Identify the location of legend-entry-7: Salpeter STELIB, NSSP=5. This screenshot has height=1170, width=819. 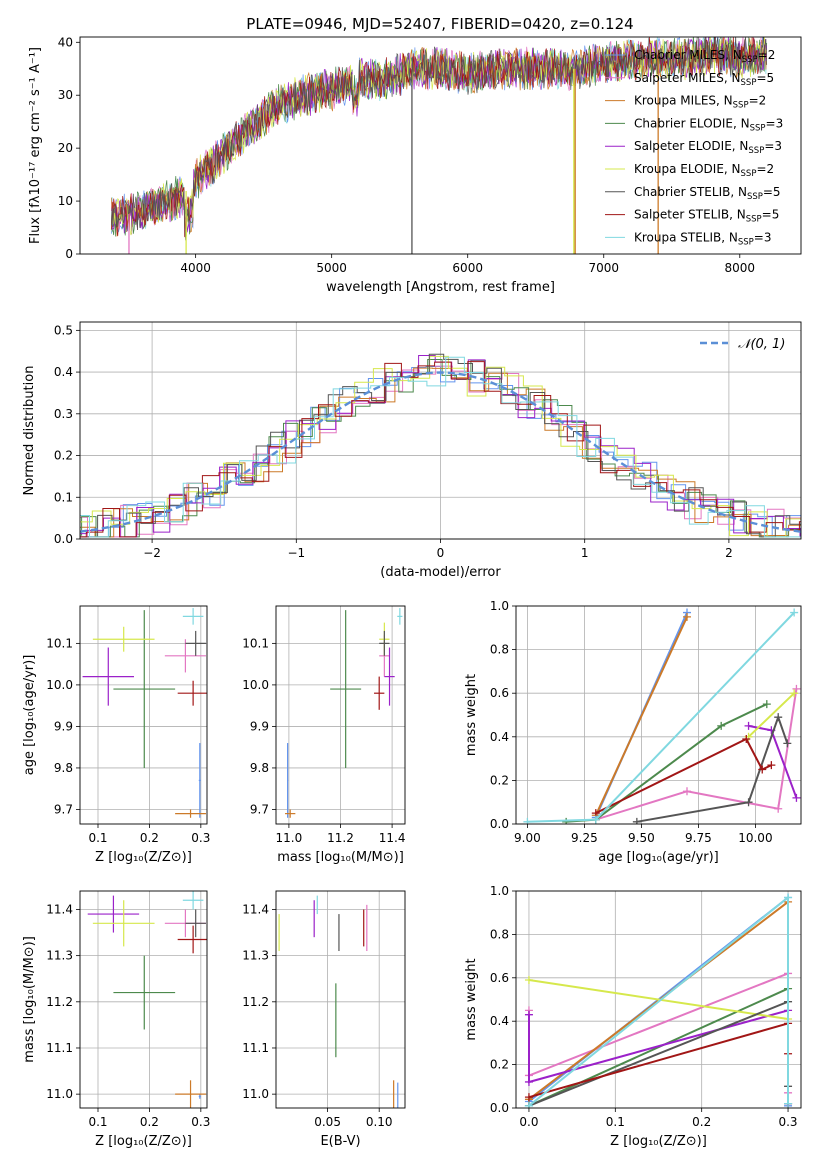
(706, 216).